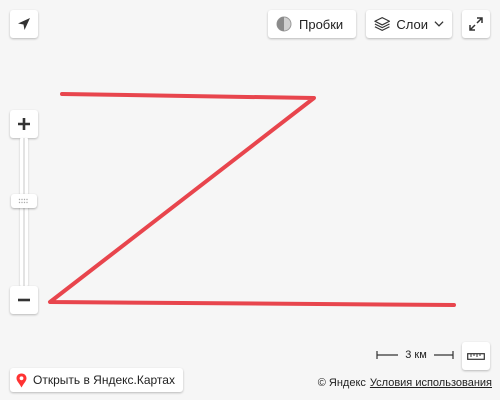  Describe the element at coordinates (21, 380) in the screenshot. I see `map-pin-icon` at that location.